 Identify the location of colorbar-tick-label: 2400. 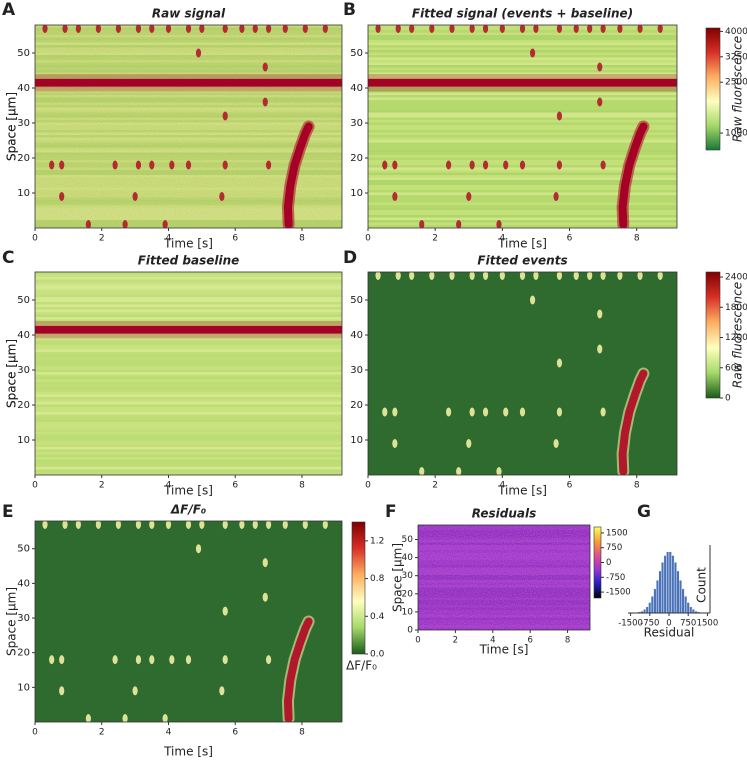
(736, 278).